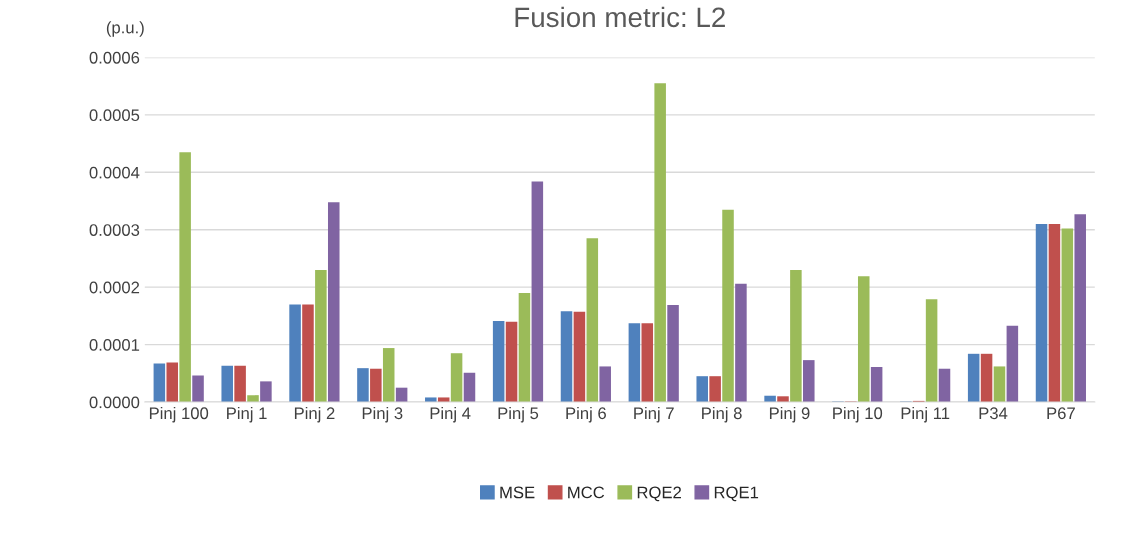 This screenshot has height=547, width=1131. What do you see at coordinates (993, 413) in the screenshot?
I see `x-tick-label: P34` at bounding box center [993, 413].